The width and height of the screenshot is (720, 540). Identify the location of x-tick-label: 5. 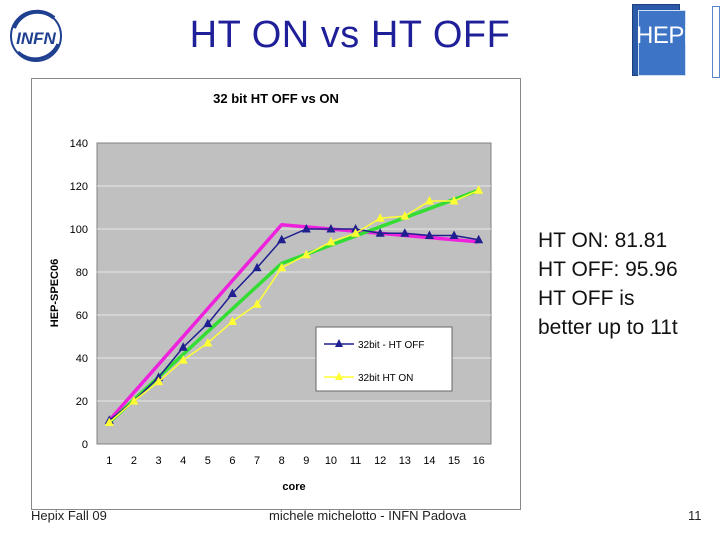
(208, 461).